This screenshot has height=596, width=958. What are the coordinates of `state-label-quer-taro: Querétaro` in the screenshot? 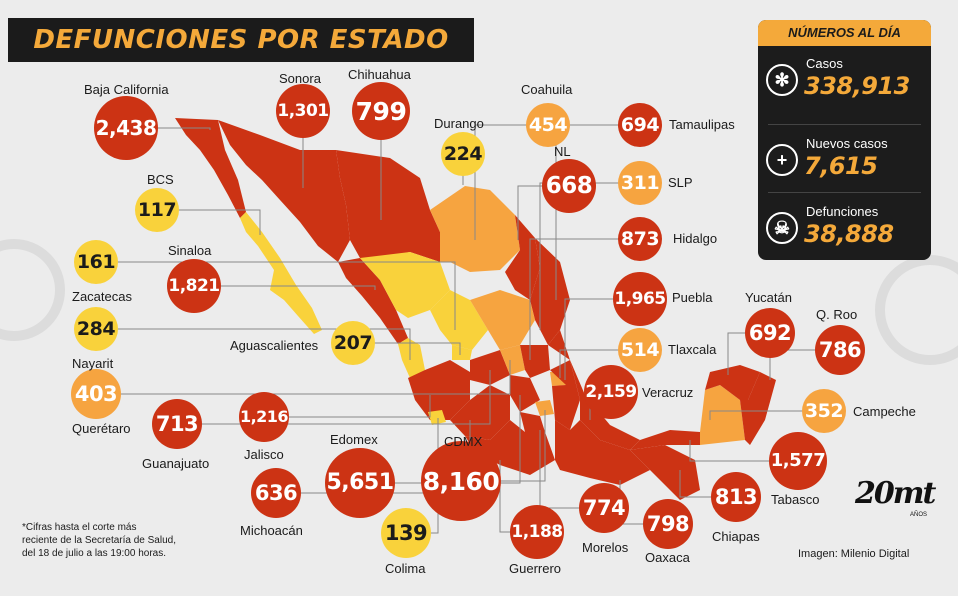 It's located at (101, 428).